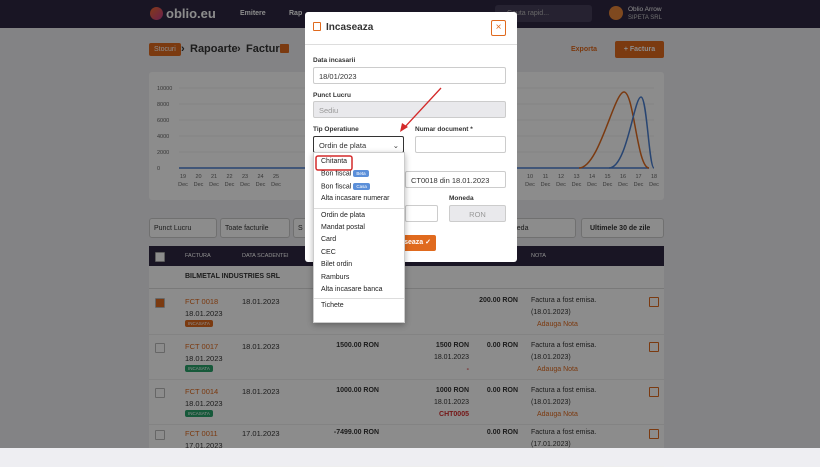  I want to click on currency-select: RON, so click(477, 213).